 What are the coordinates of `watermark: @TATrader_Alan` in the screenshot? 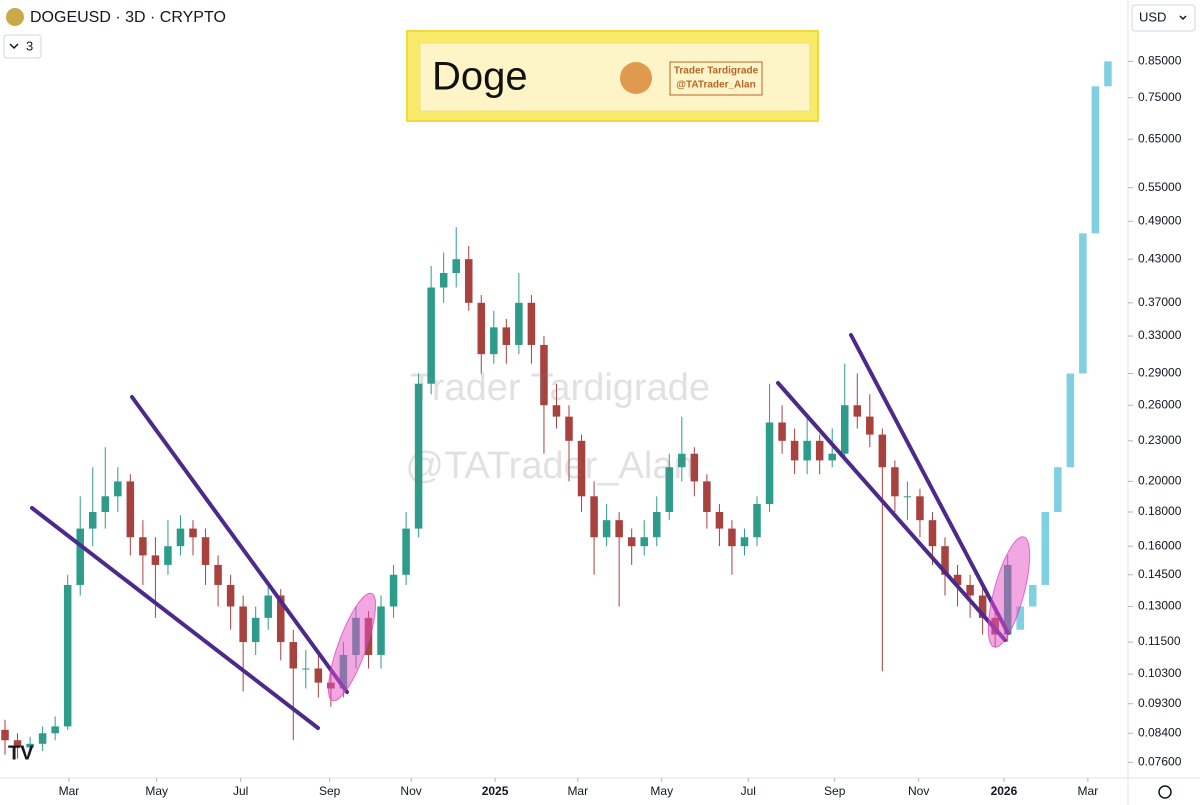 It's located at (549, 466).